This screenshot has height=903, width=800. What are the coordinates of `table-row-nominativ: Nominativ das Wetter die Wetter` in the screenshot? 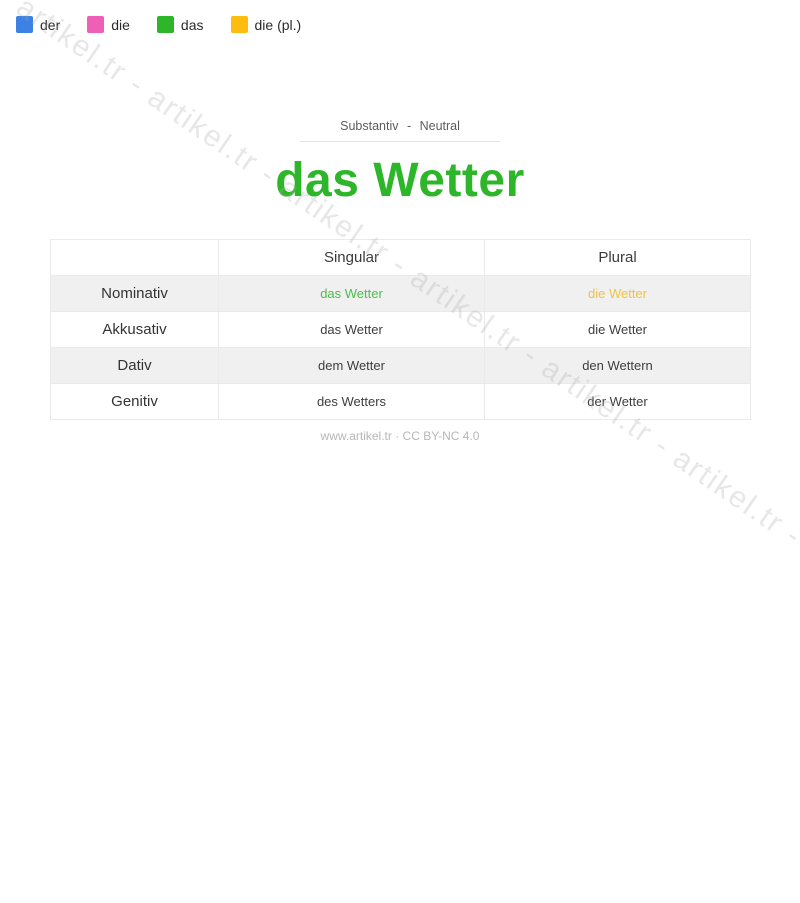 It's located at (400, 293).